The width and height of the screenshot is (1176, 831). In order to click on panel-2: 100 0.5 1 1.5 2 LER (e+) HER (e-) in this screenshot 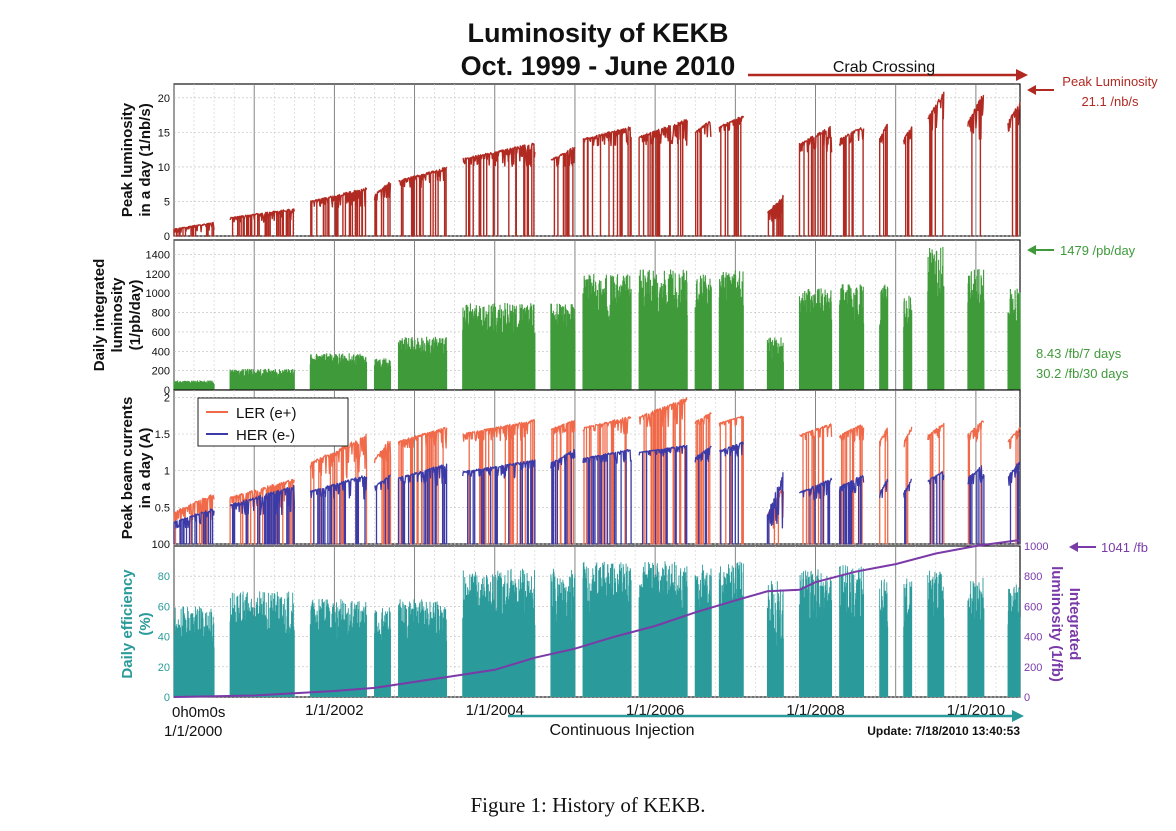, I will do `click(586, 470)`.